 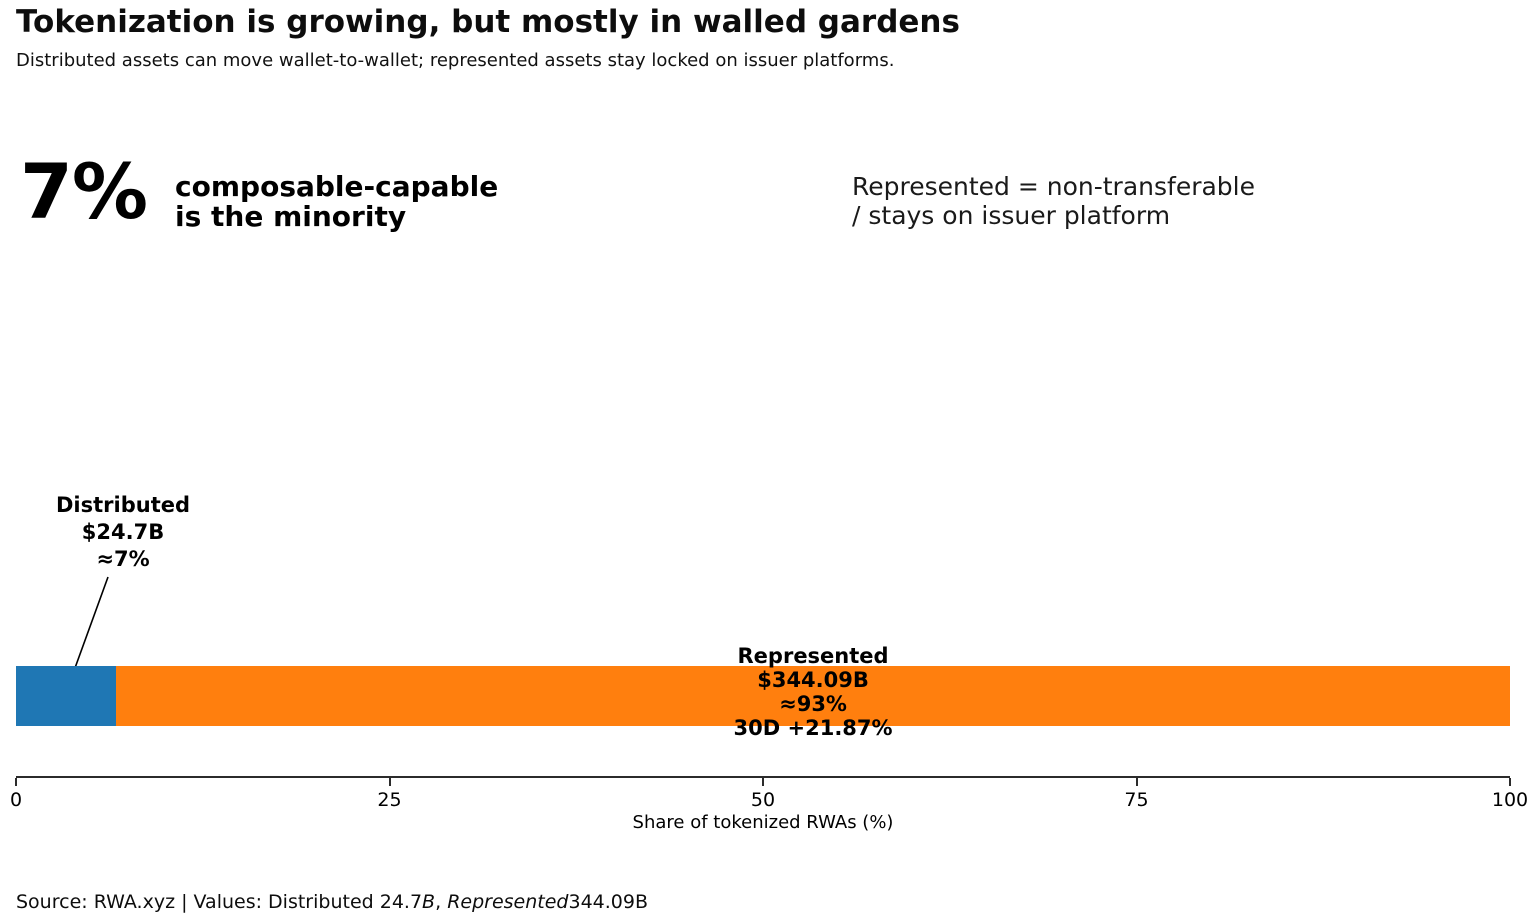 I want to click on annotation-represented: Represented $344.09B ≈93% 30D +21.87%, so click(x=813, y=692).